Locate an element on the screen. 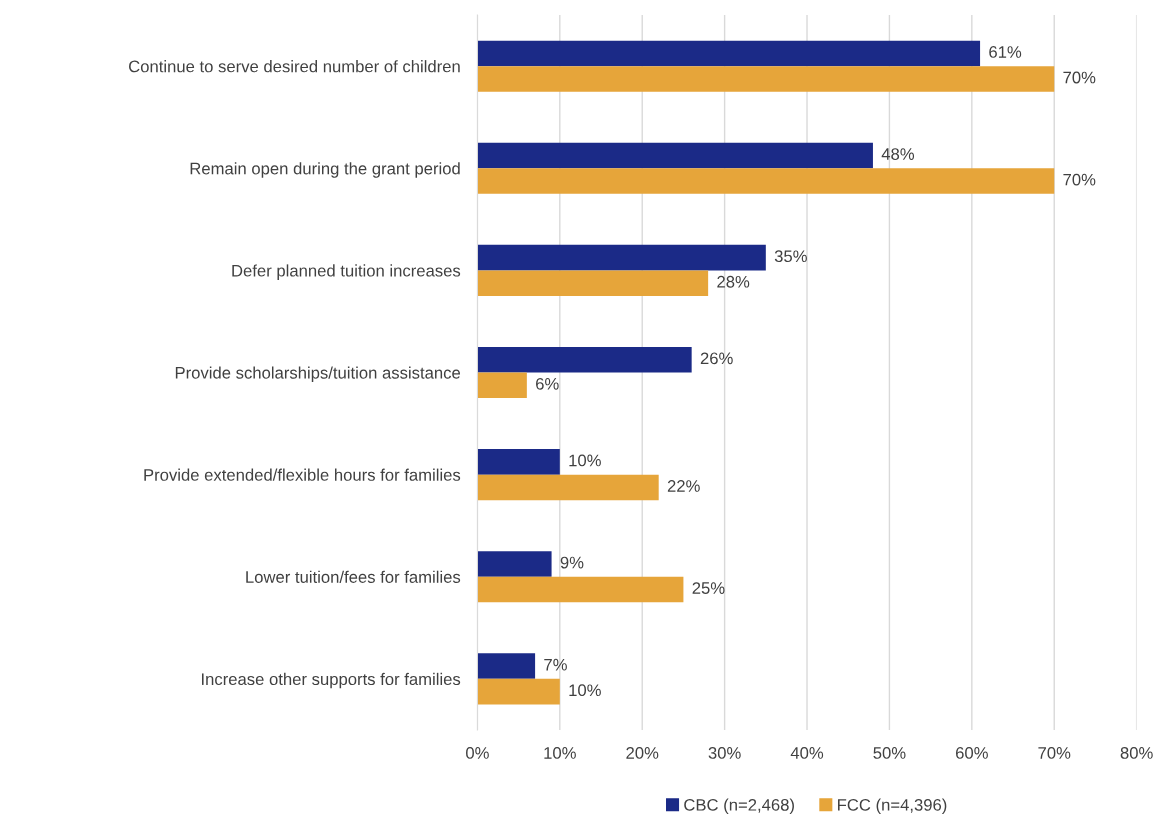  y-tick-label: Remain open during the grant period is located at coordinates (325, 170).